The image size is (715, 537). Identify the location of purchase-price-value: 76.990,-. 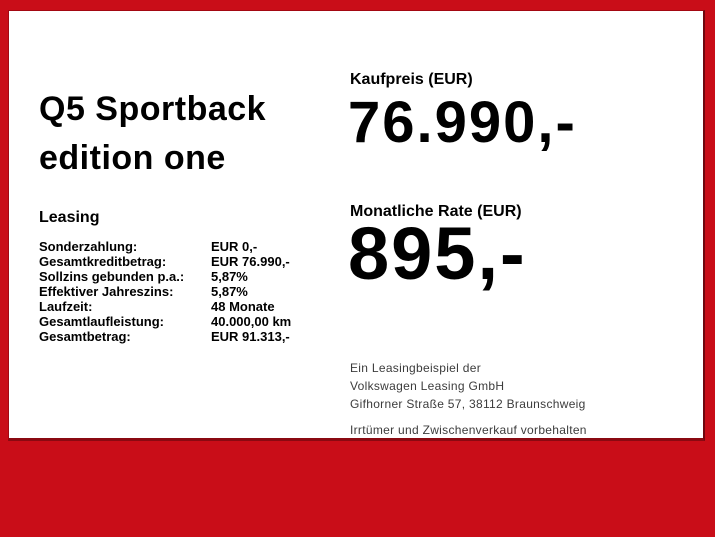
(462, 122).